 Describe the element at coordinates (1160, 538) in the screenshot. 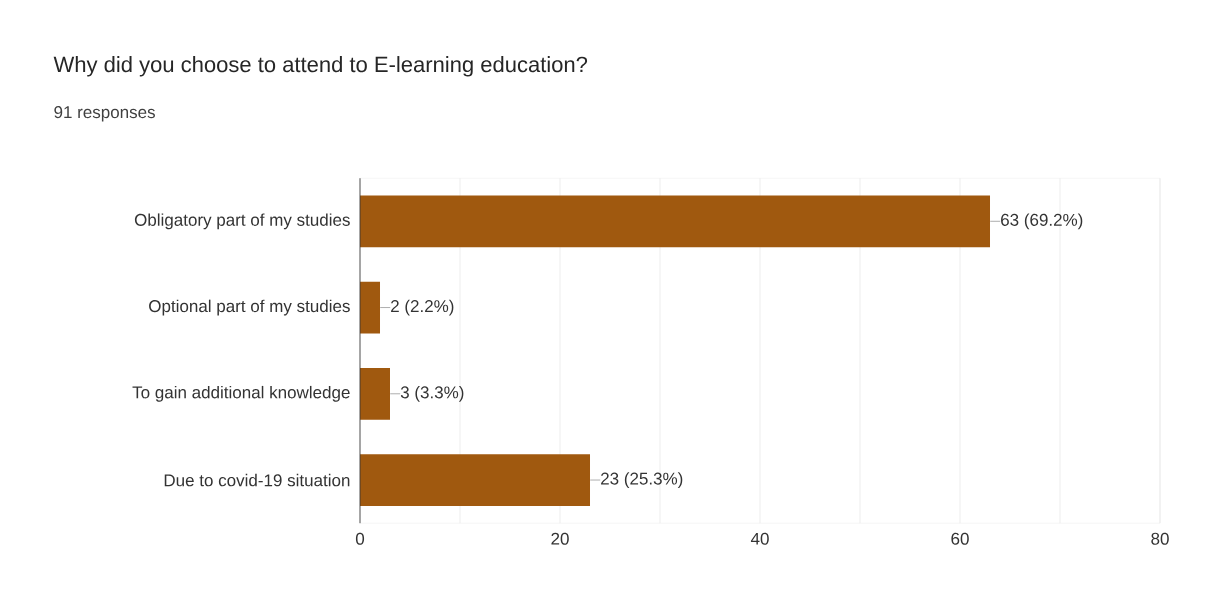

I see `x-tick-label: 80` at that location.